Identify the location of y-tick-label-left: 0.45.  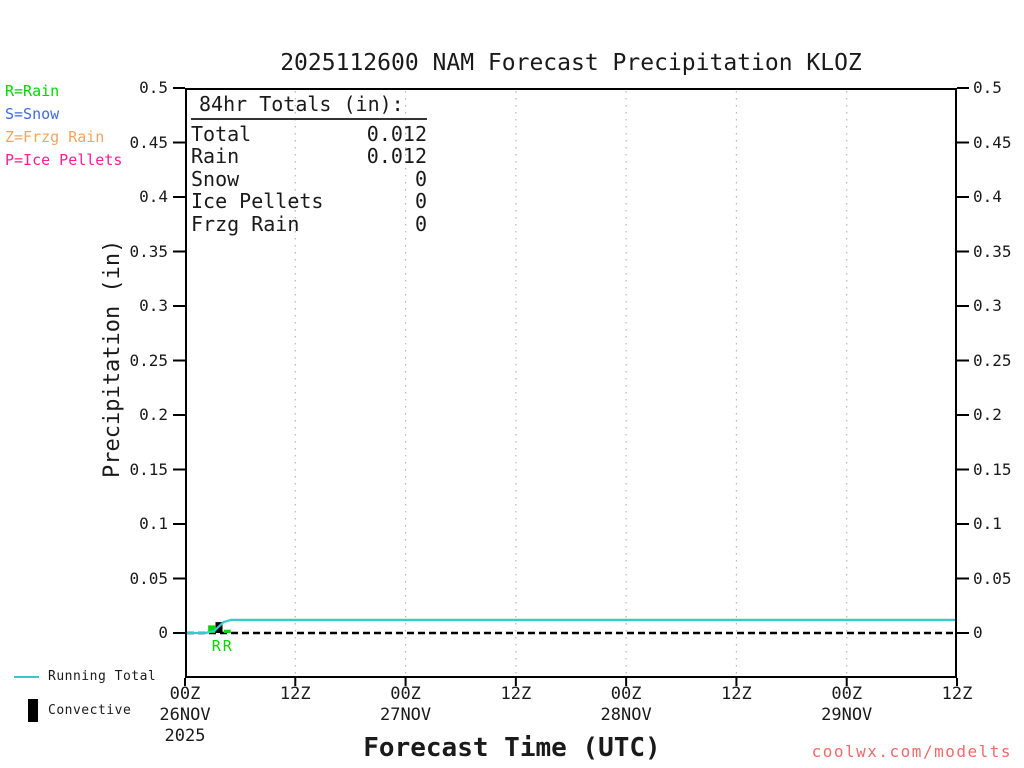
(148, 142).